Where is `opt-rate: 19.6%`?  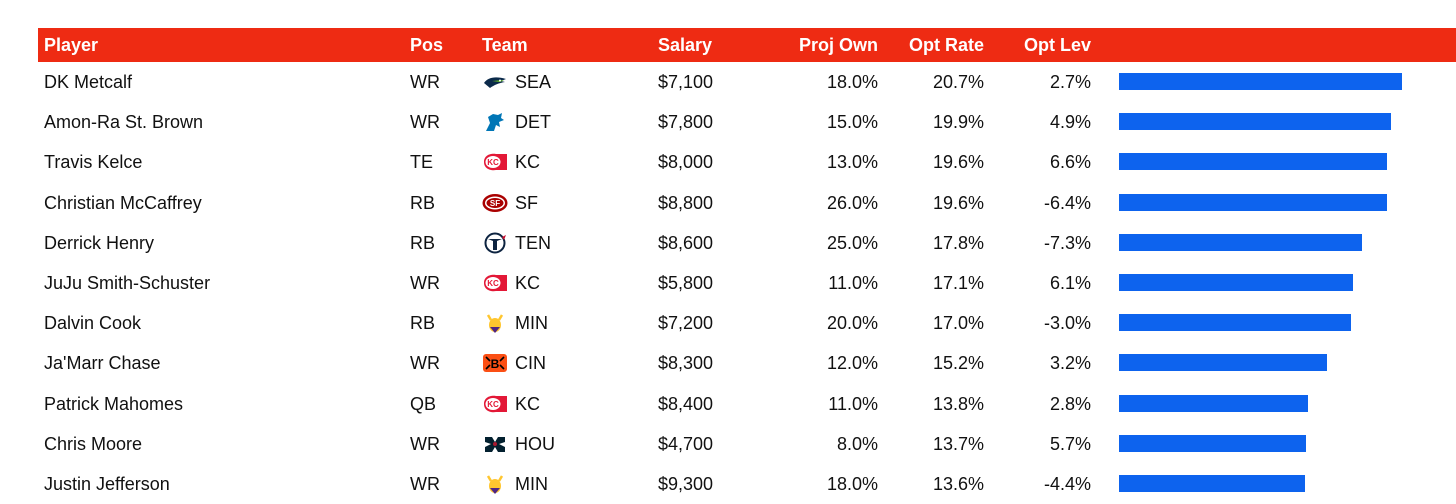
opt-rate: 19.6% is located at coordinates (958, 162).